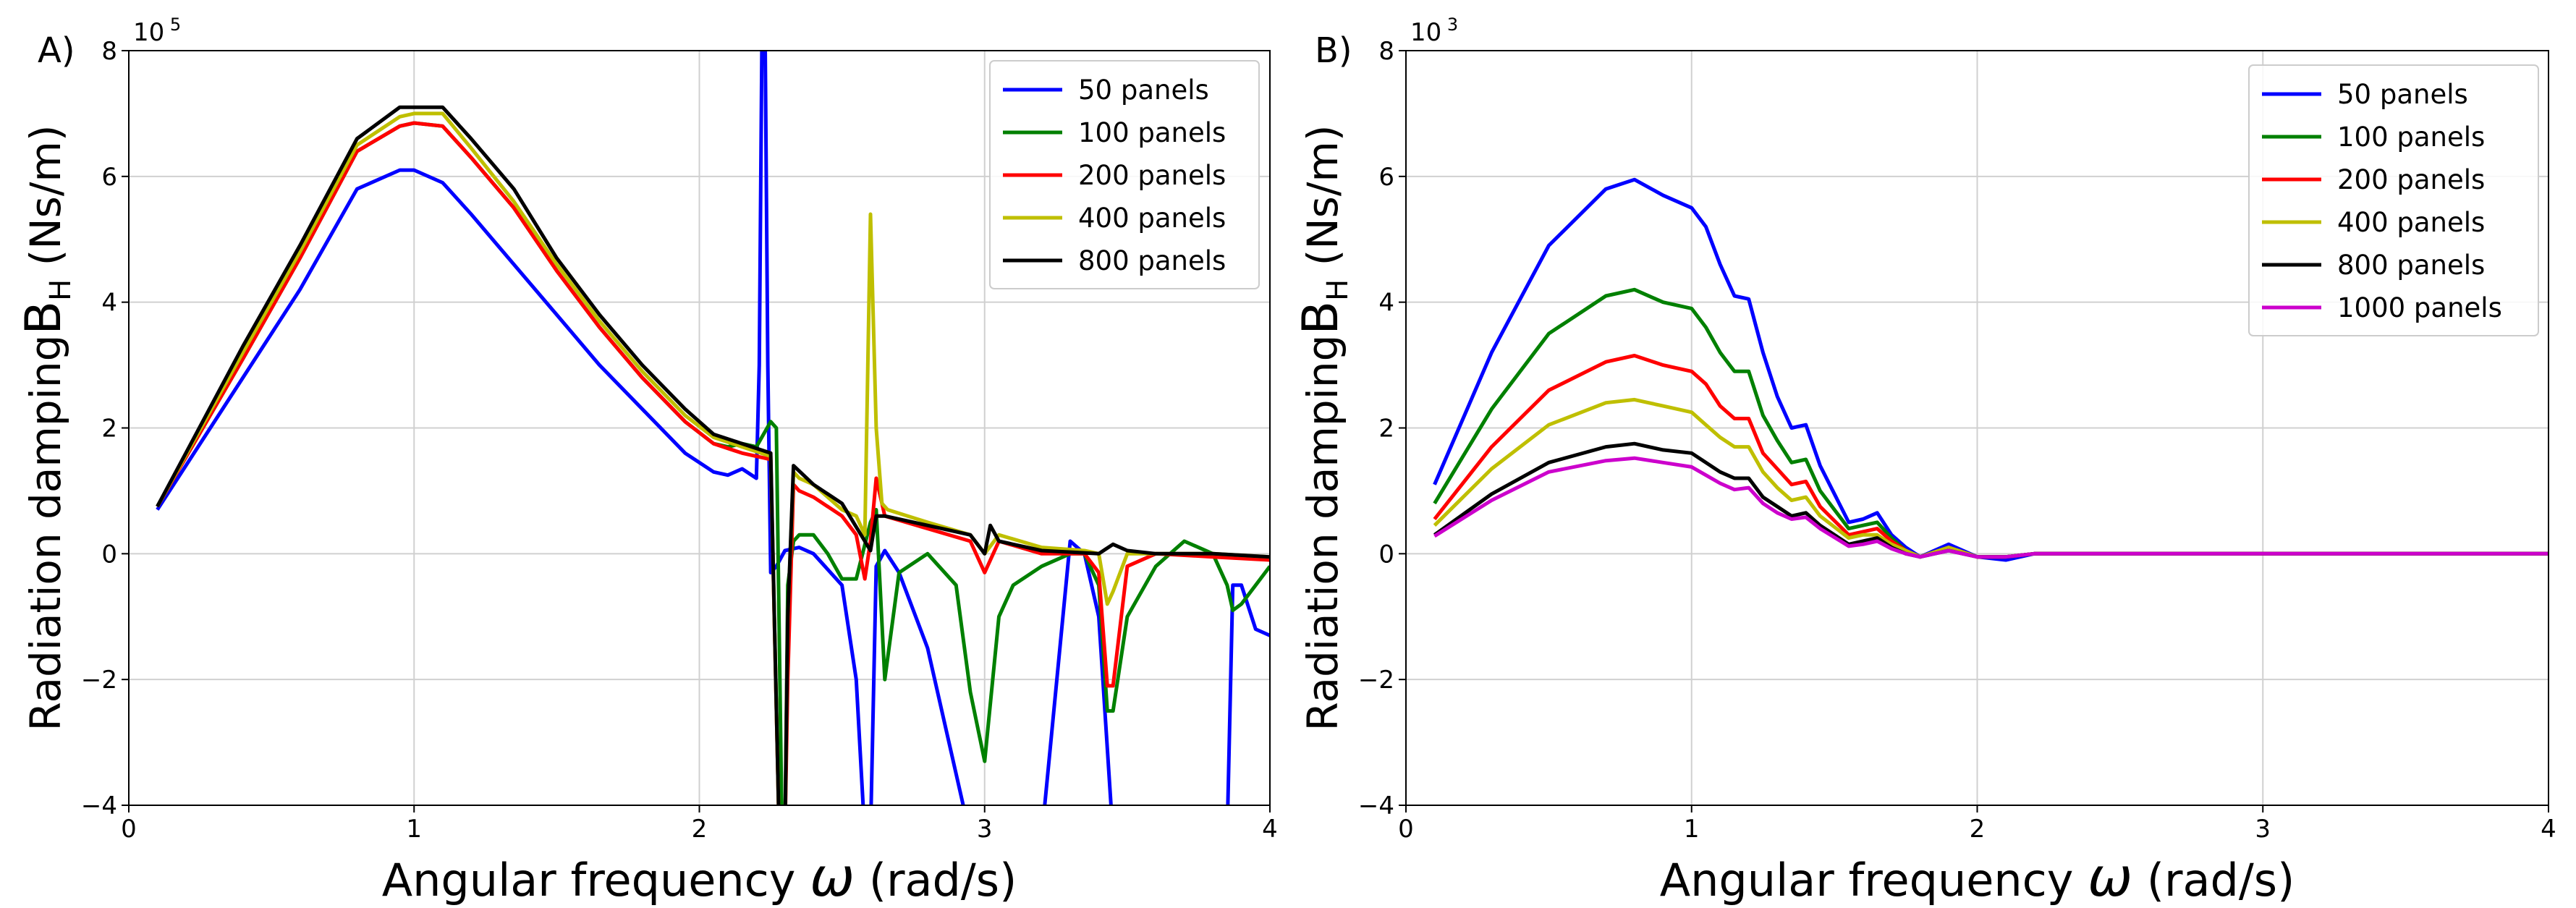  I want to click on series-line-1000-panels, so click(1991, 507).